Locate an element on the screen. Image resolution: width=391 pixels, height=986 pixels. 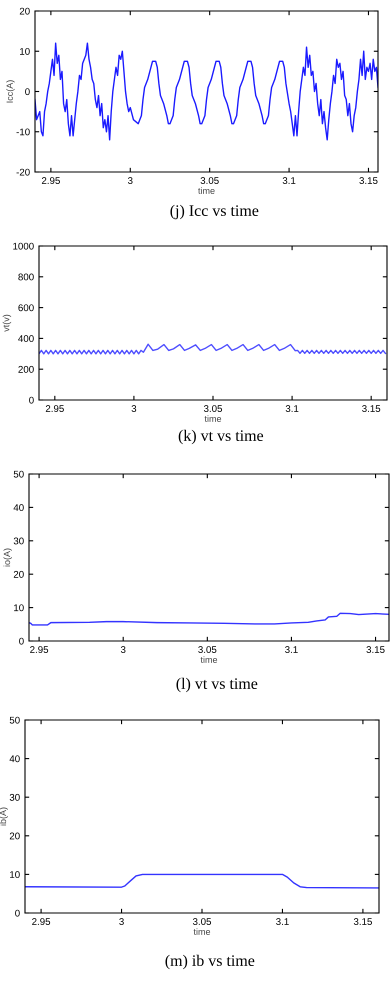
y-tick-label: 800 is located at coordinates (26, 277).